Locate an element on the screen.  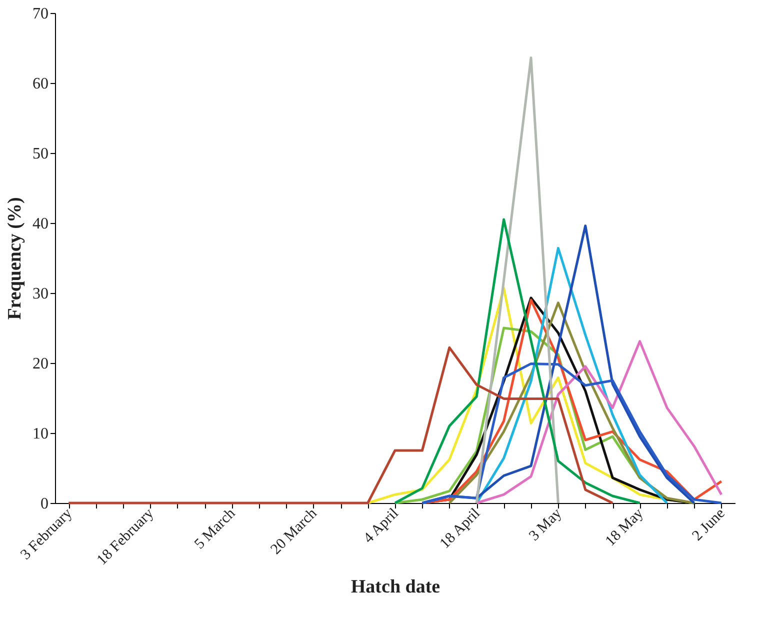
y-tick-label: 60 is located at coordinates (40, 84).